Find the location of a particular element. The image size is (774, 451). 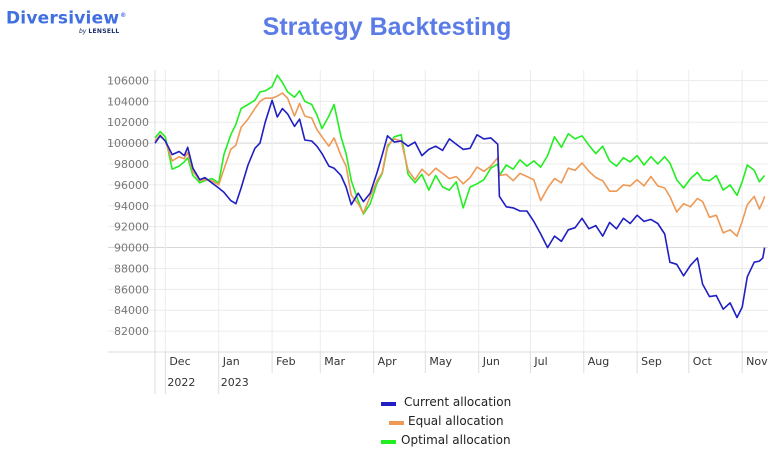

y-tick-label: 102000 is located at coordinates (128, 122).